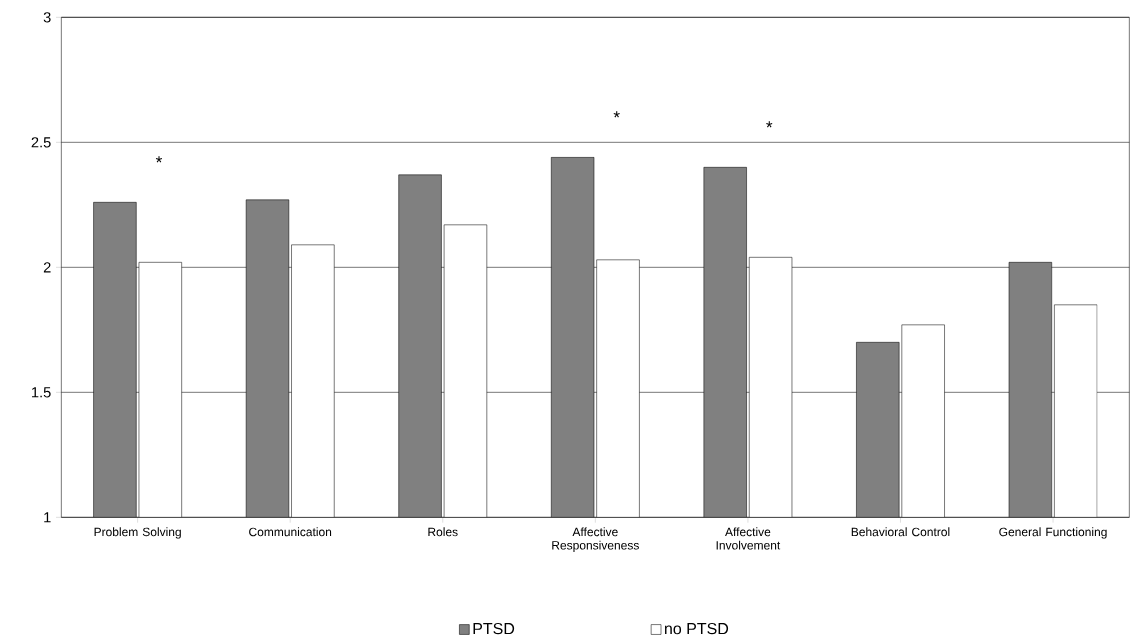 This screenshot has width=1144, height=637. Describe the element at coordinates (41, 392) in the screenshot. I see `y-tick-label: 1.5` at that location.